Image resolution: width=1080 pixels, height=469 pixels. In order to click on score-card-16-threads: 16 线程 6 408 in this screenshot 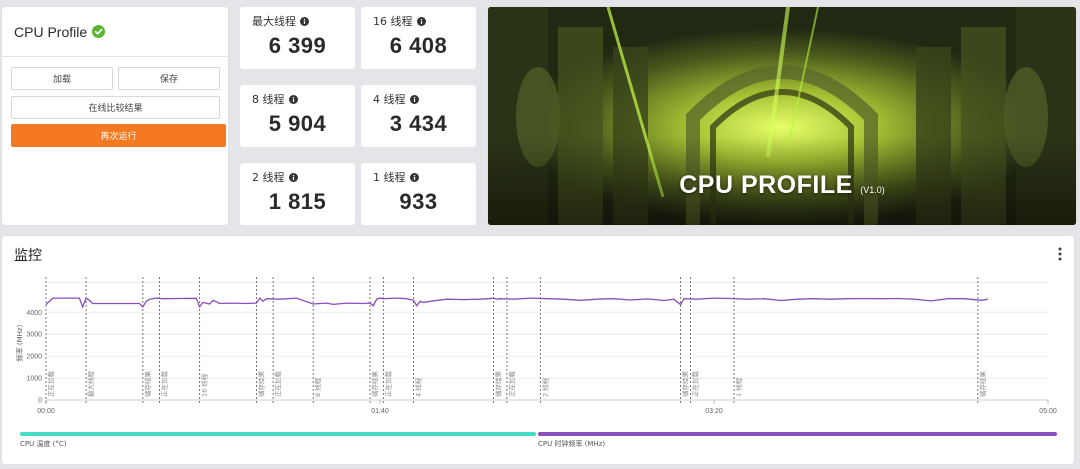, I will do `click(418, 38)`.